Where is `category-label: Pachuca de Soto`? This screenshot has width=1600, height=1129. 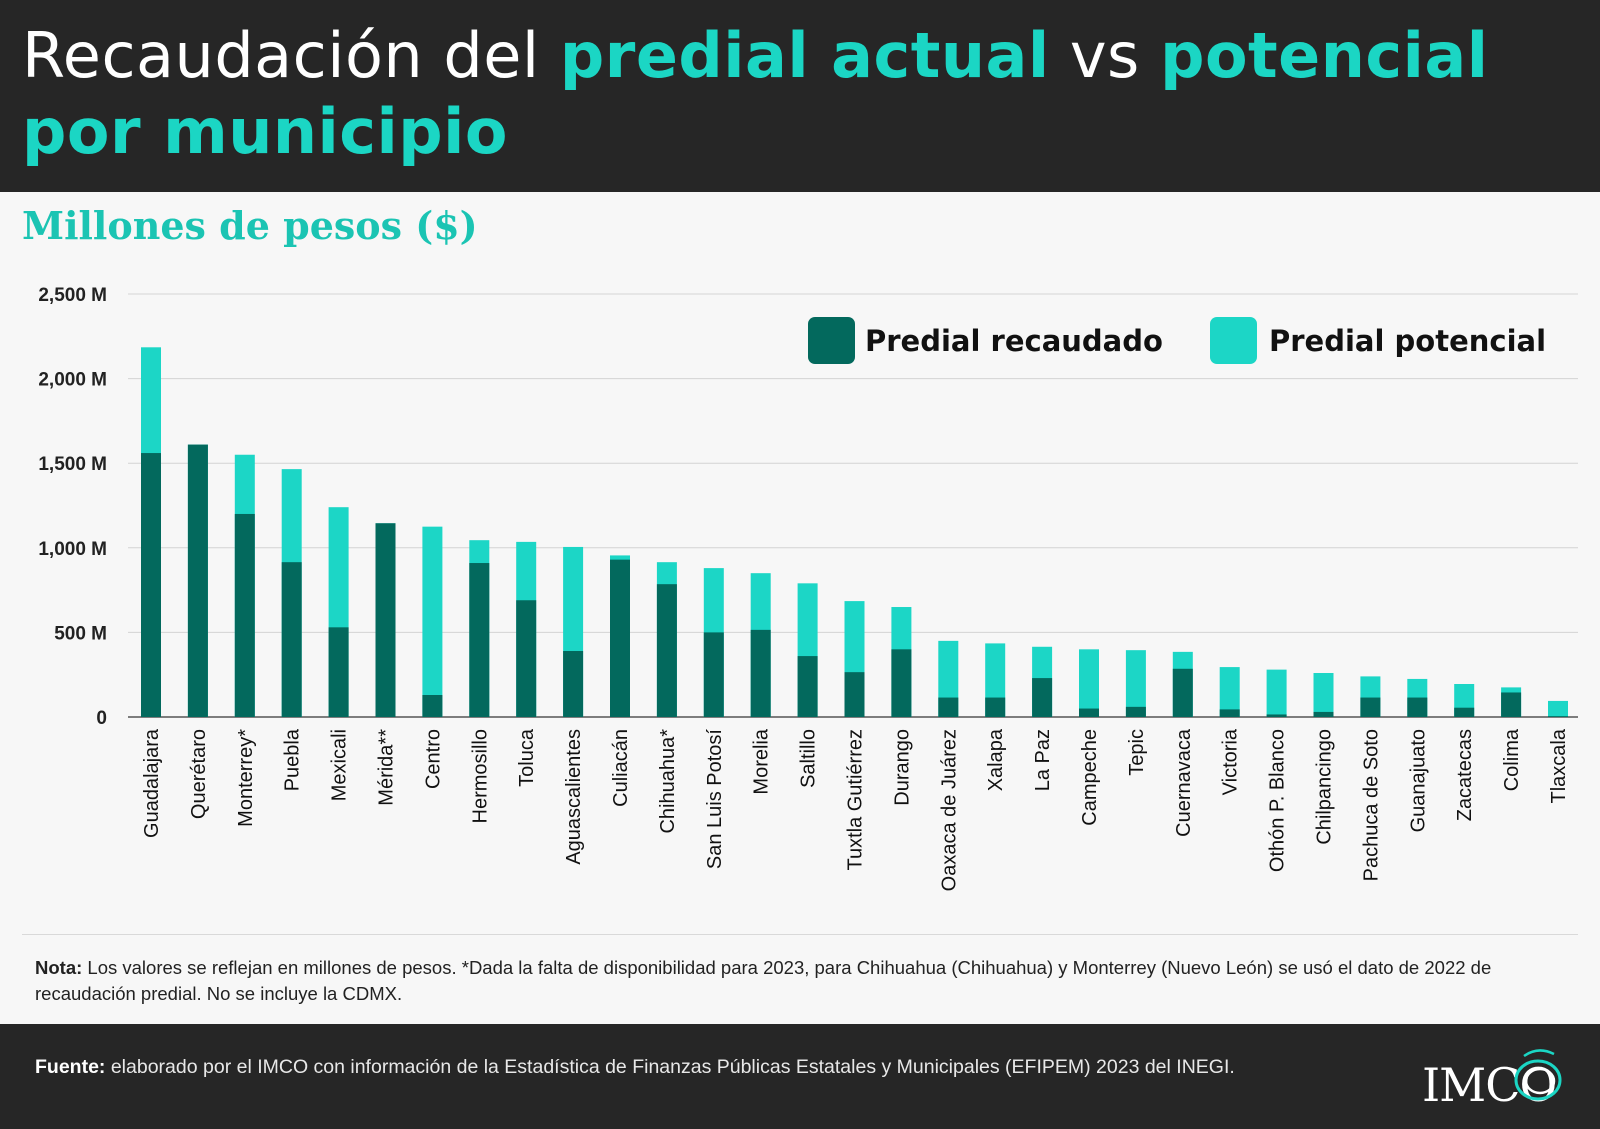 category-label: Pachuca de Soto is located at coordinates (1371, 805).